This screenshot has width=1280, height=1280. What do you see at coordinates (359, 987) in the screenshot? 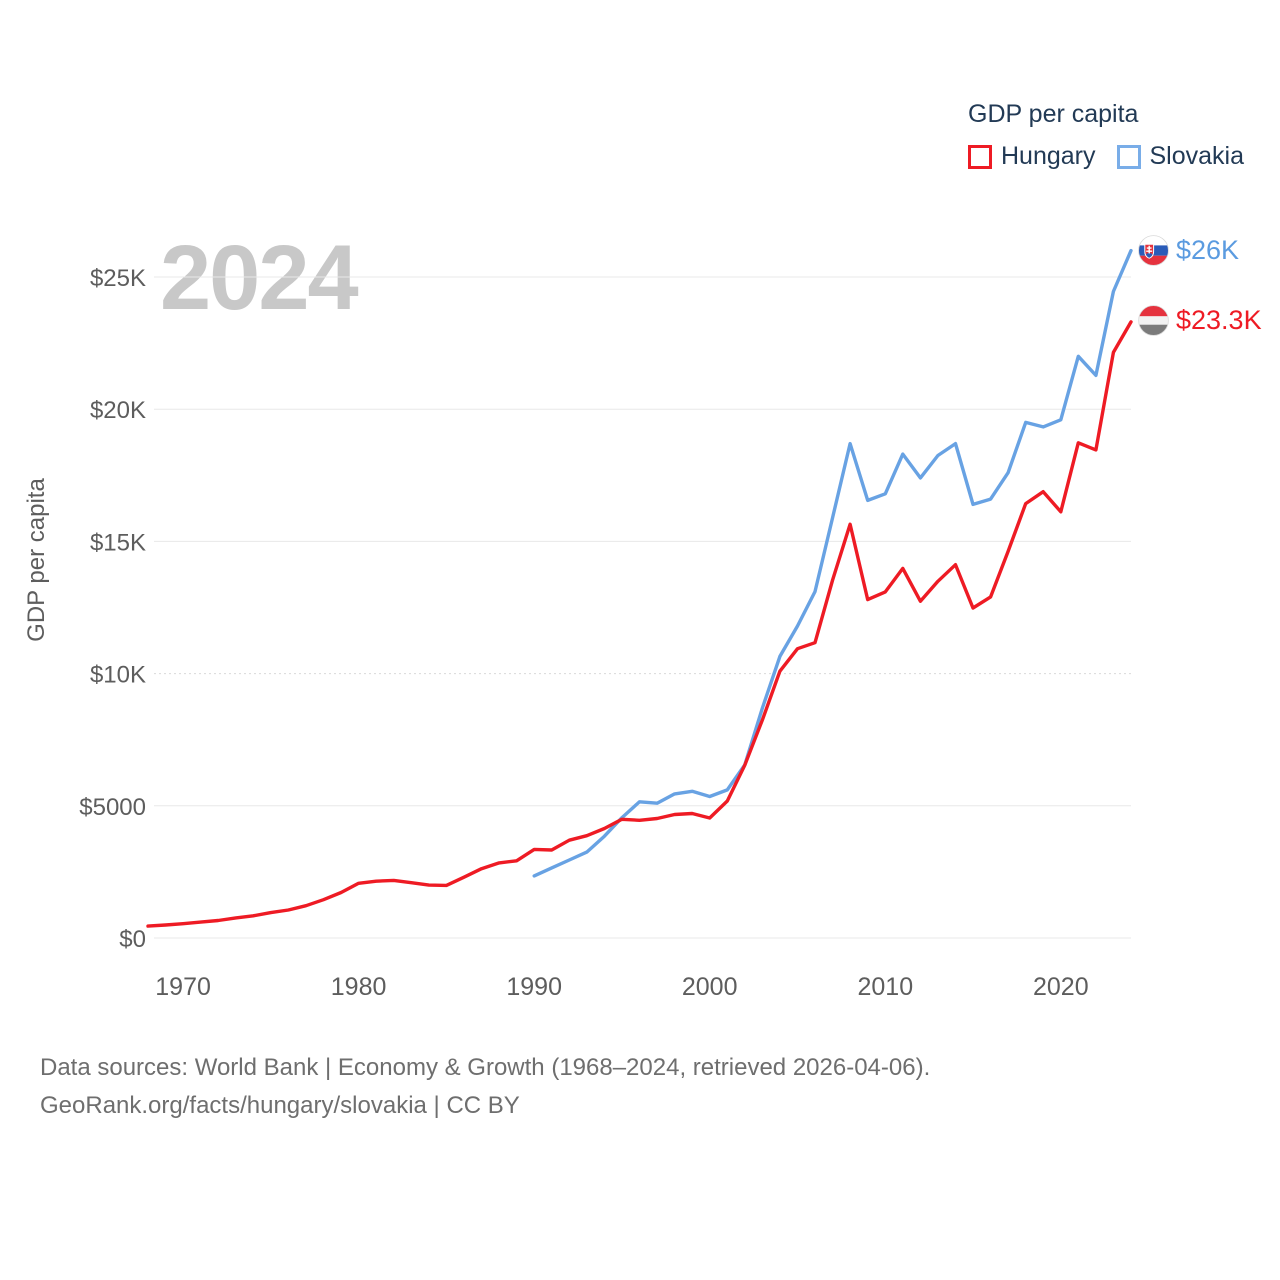
I see `x-tick-label: 1980` at bounding box center [359, 987].